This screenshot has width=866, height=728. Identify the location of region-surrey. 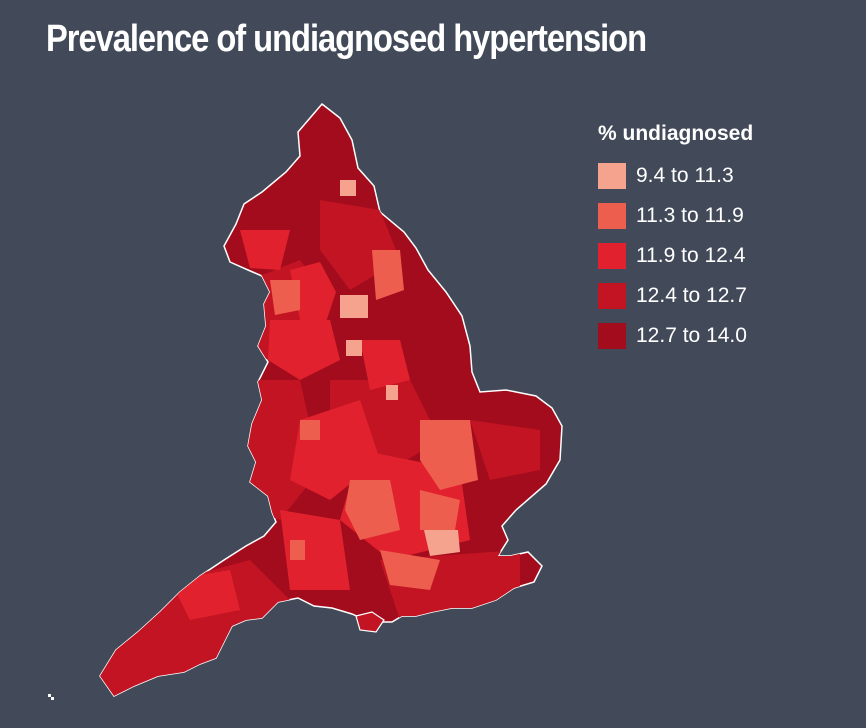
(410, 570).